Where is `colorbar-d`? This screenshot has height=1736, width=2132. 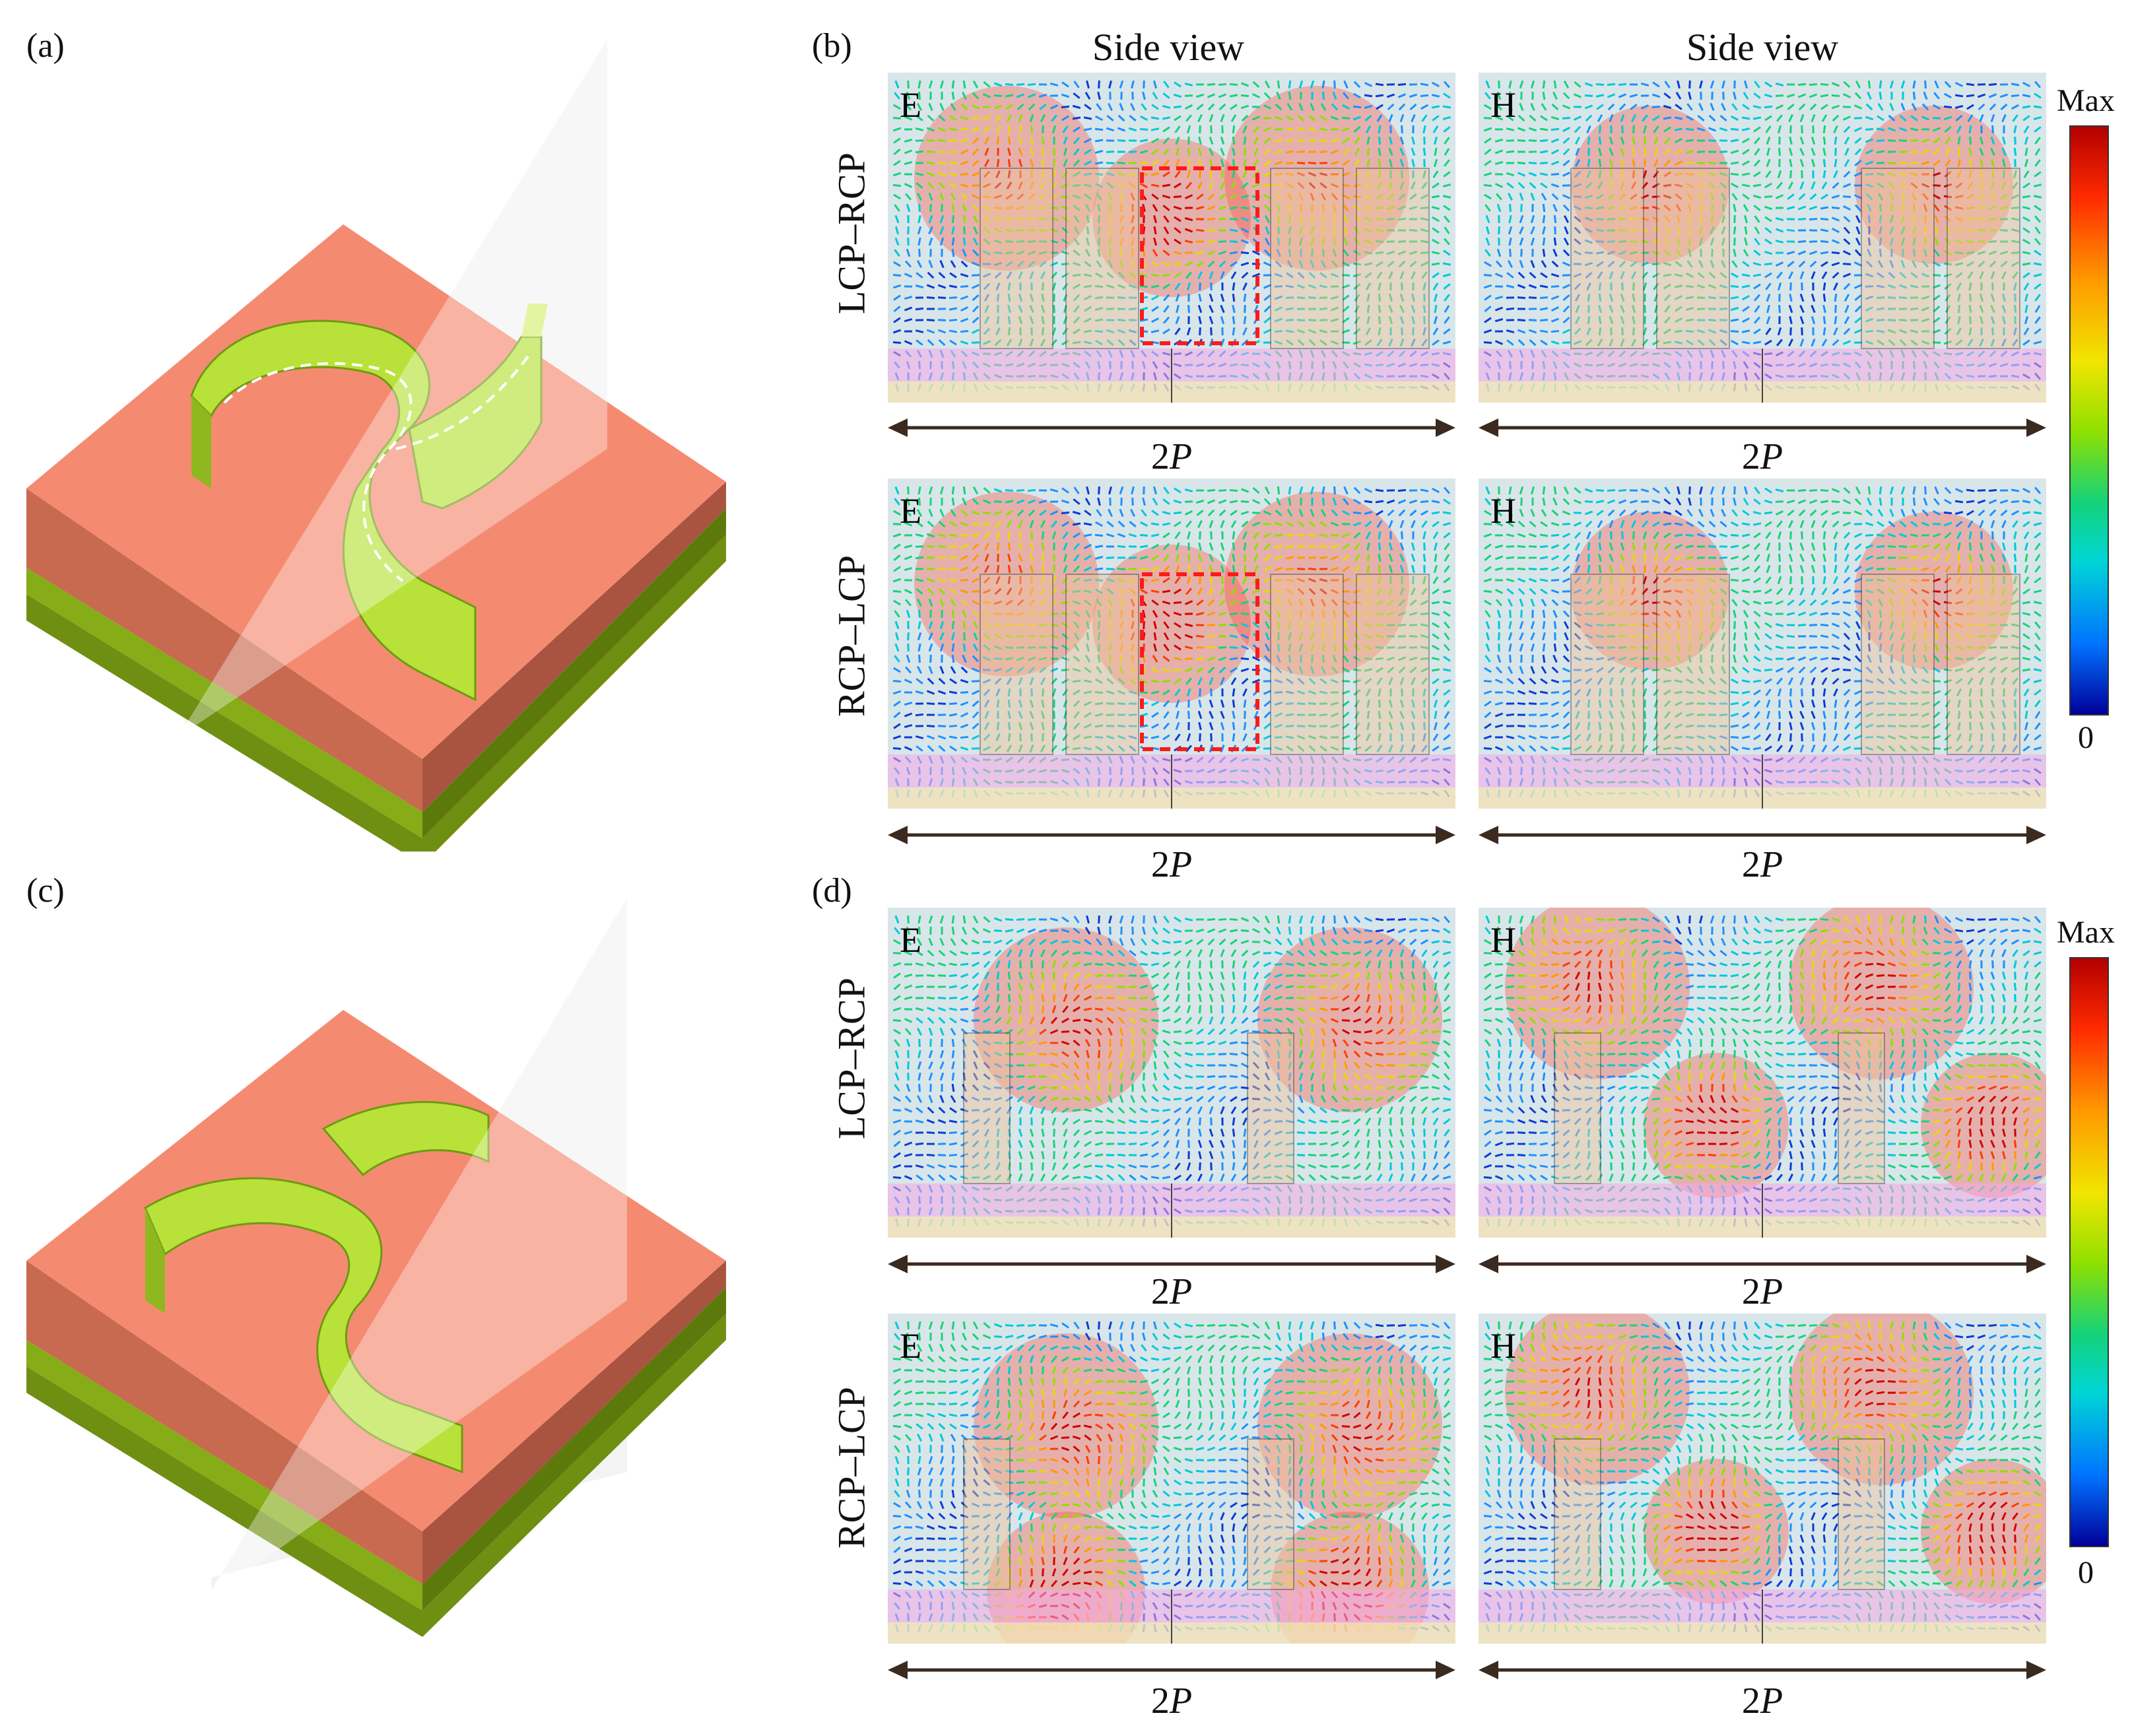 colorbar-d is located at coordinates (2089, 1252).